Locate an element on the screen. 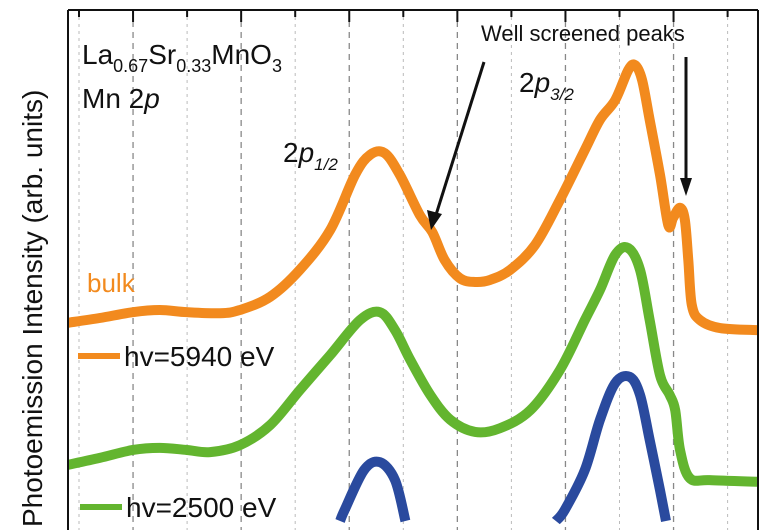  legend-label-2500: hv=2500 eV is located at coordinates (201, 507).